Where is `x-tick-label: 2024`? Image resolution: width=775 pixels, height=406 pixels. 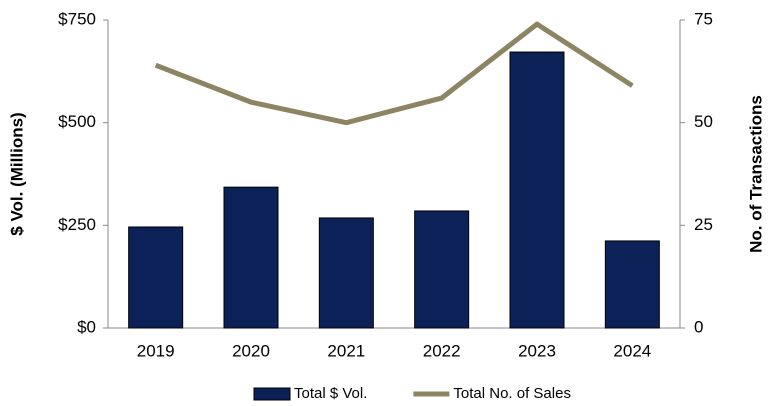 x-tick-label: 2024 is located at coordinates (632, 350).